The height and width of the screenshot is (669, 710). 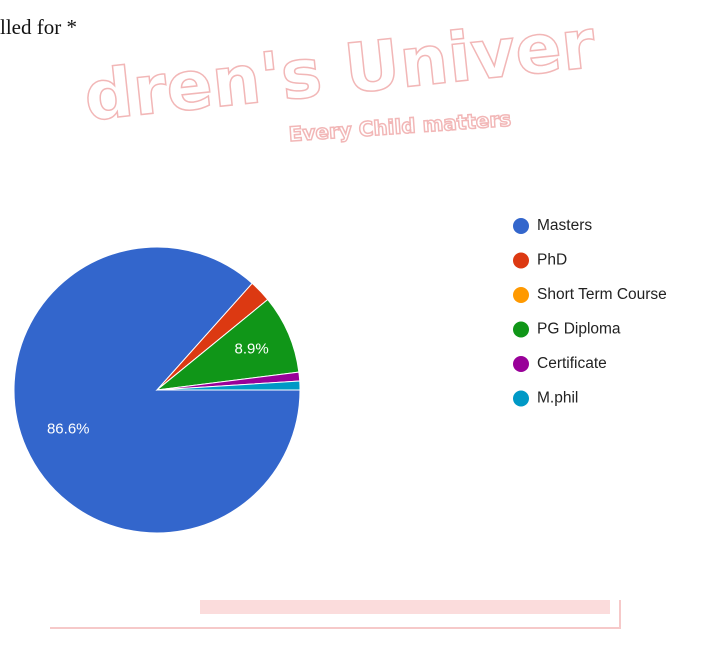 What do you see at coordinates (38, 27) in the screenshot?
I see `question-text: lled for *` at bounding box center [38, 27].